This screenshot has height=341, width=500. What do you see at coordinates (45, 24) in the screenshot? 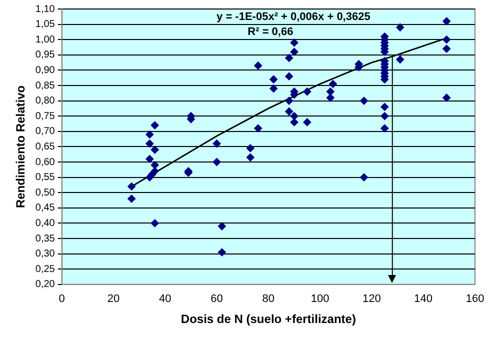
I see `y-tick-label: 1,05` at bounding box center [45, 24].